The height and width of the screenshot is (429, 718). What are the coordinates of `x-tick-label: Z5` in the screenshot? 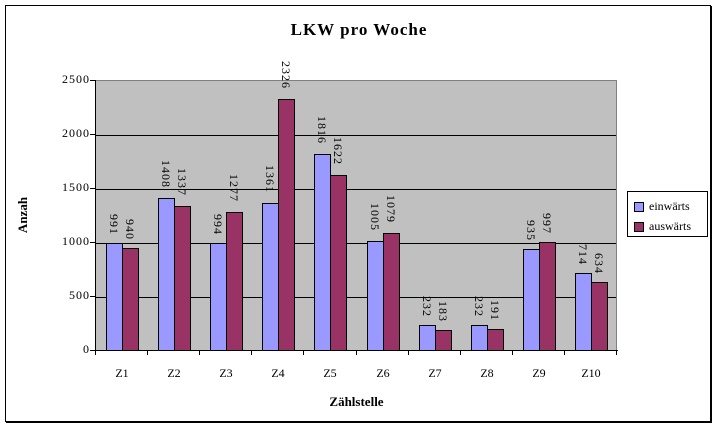 It's located at (330, 373).